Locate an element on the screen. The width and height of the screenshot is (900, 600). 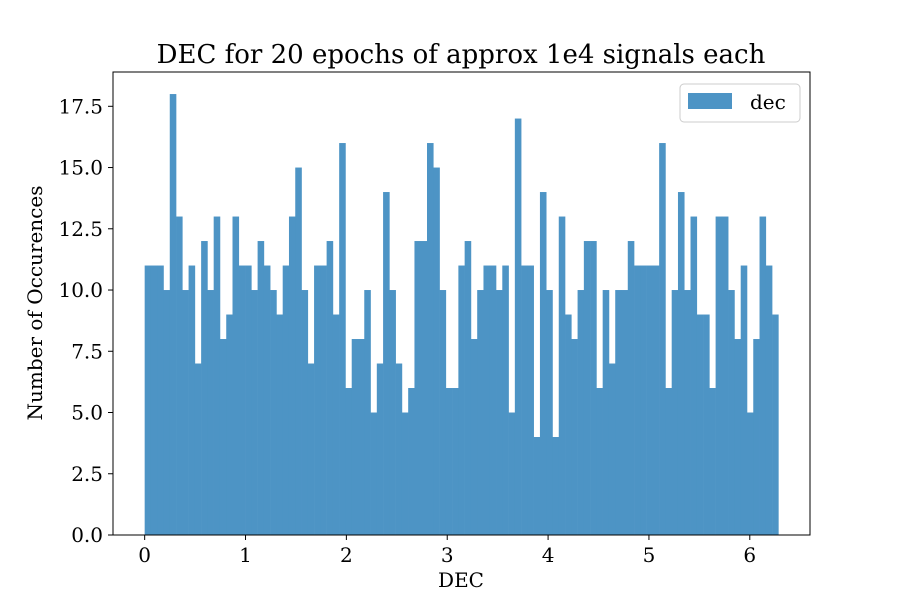
y-tick-label: 0.0 is located at coordinates (87, 535).